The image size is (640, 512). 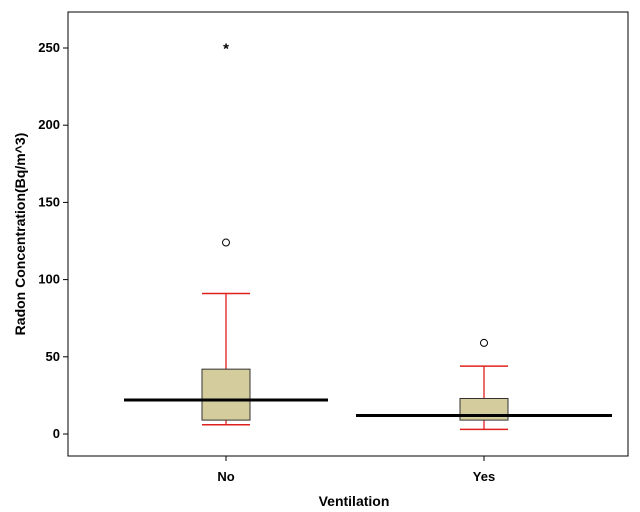 I want to click on y-axis-title: Radon Concentration(Bq/m^3), so click(x=20, y=234).